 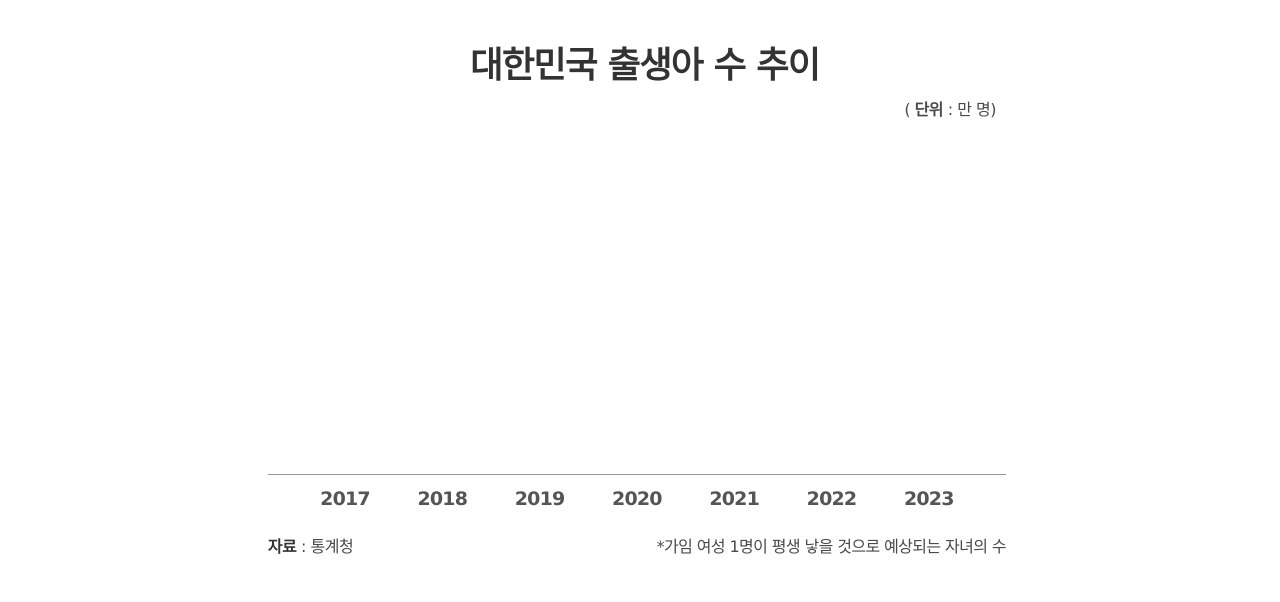 I want to click on x-tick-label-2021: 2021, so click(x=734, y=499).